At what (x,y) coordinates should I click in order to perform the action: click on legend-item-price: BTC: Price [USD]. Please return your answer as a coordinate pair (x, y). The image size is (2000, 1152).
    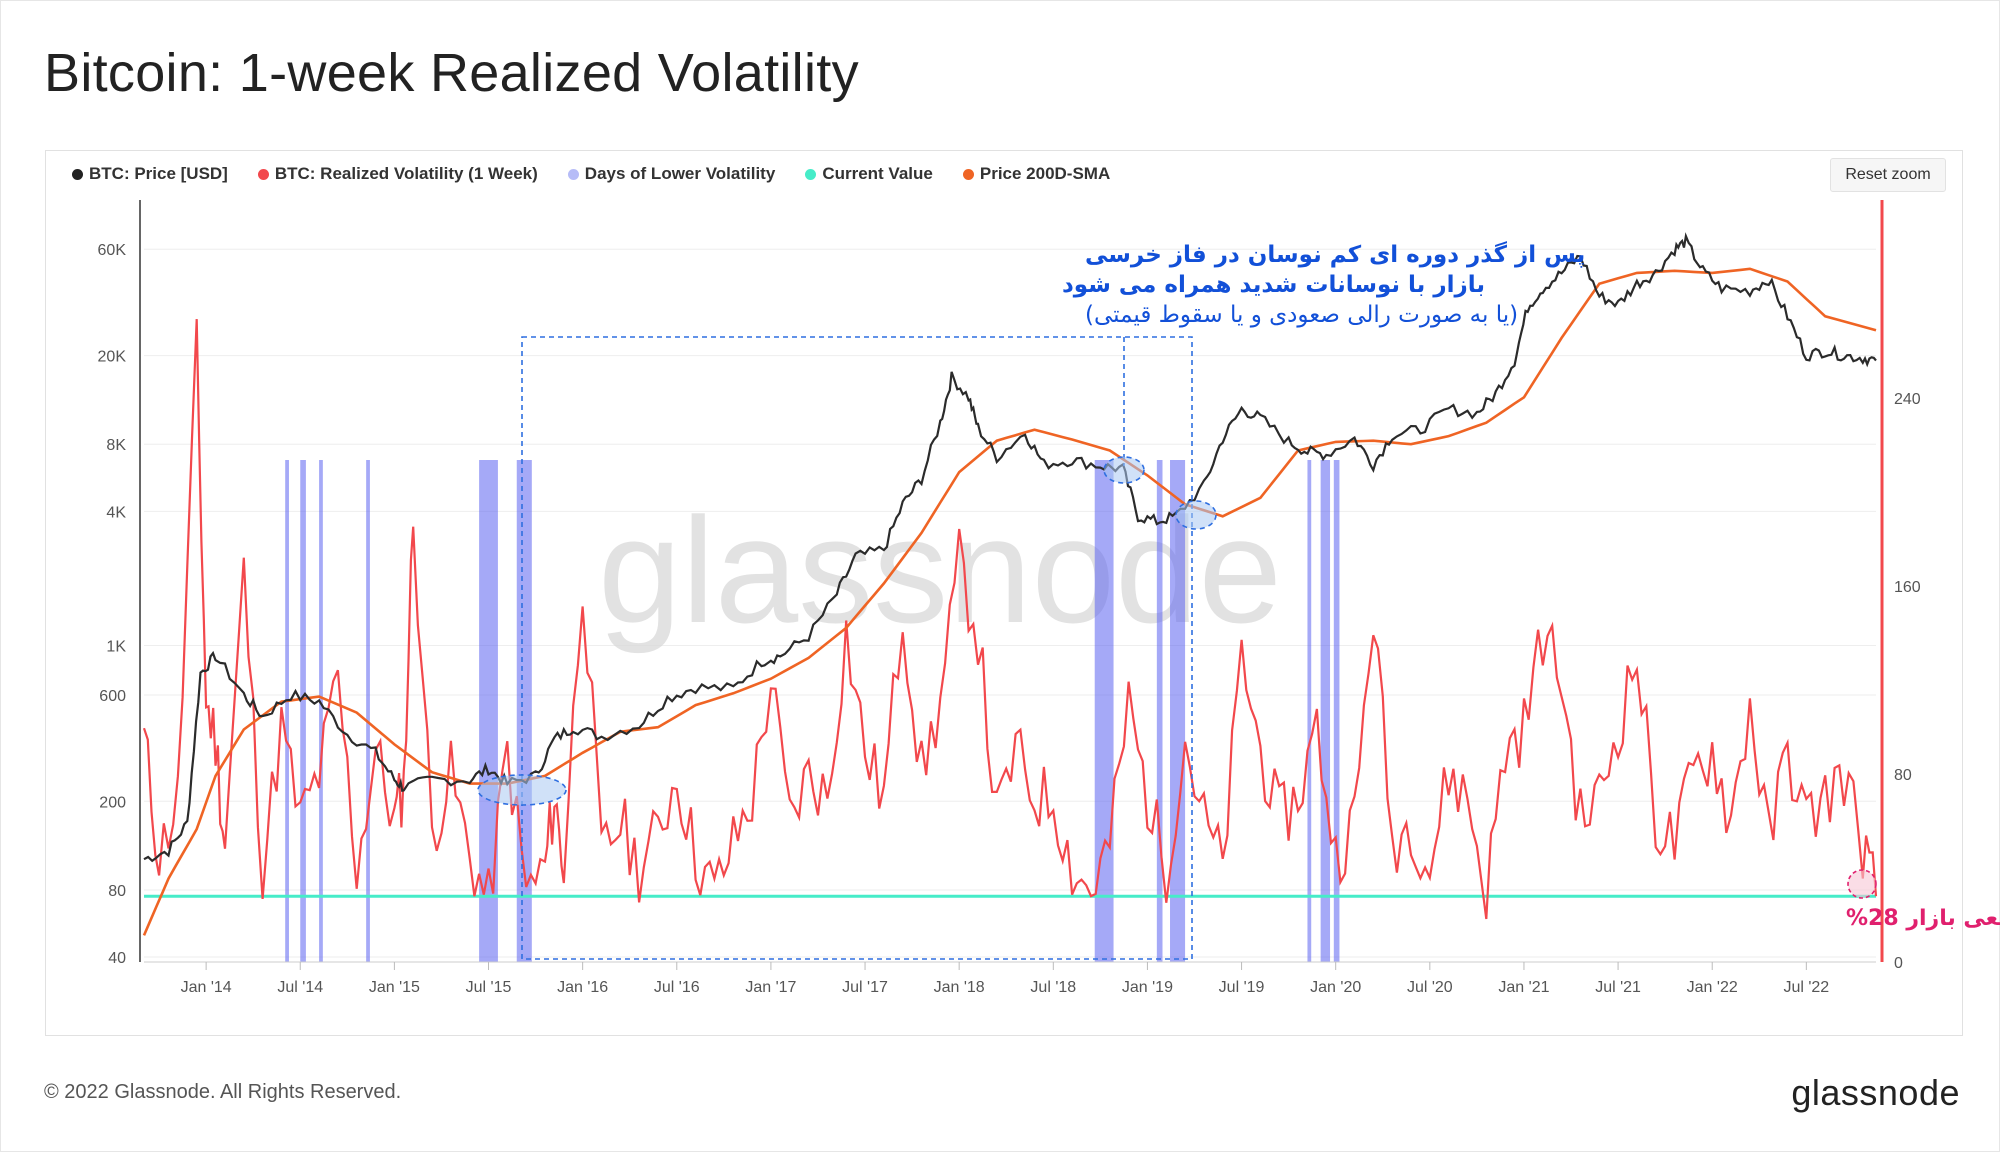
    Looking at the image, I should click on (150, 174).